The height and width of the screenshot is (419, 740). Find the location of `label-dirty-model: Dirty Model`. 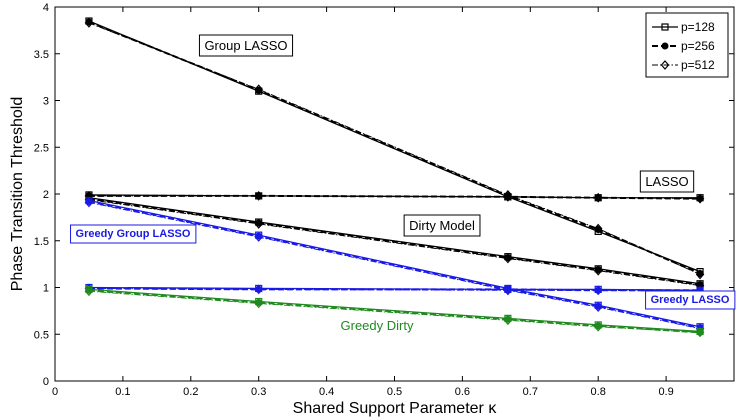

label-dirty-model: Dirty Model is located at coordinates (442, 225).